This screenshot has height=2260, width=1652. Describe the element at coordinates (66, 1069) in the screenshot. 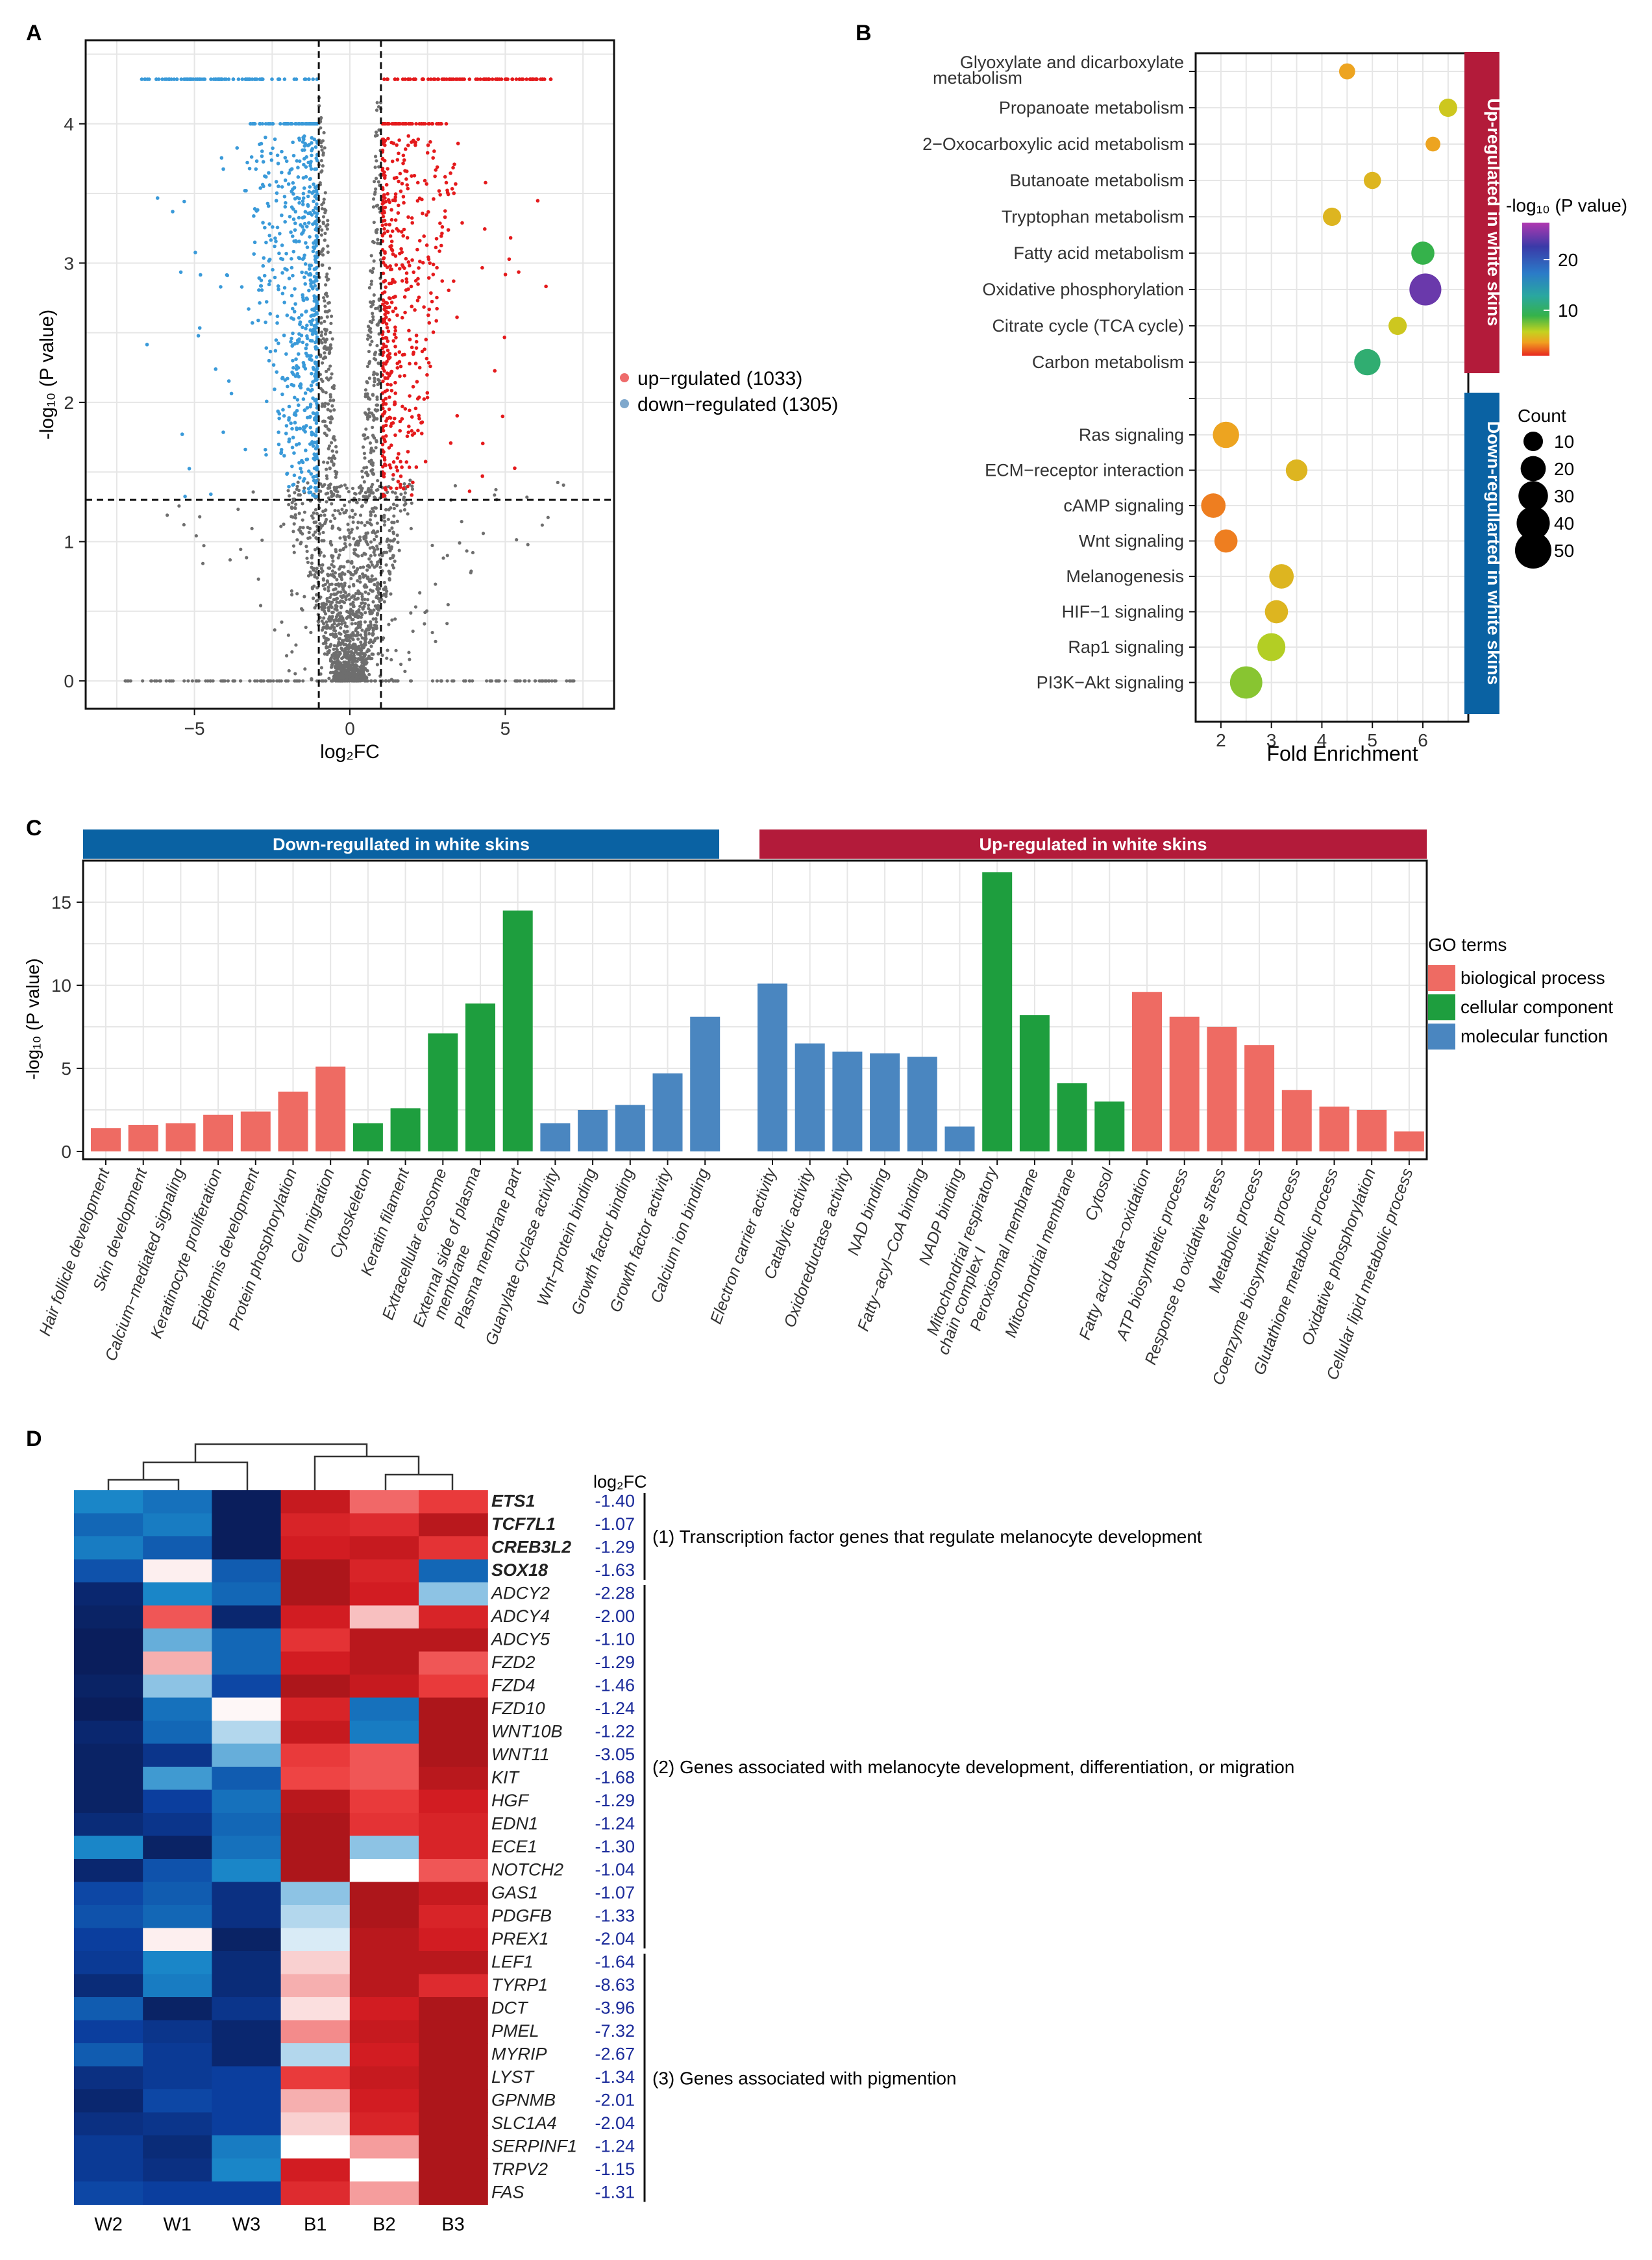

I see `go-ytick-label: 5` at that location.